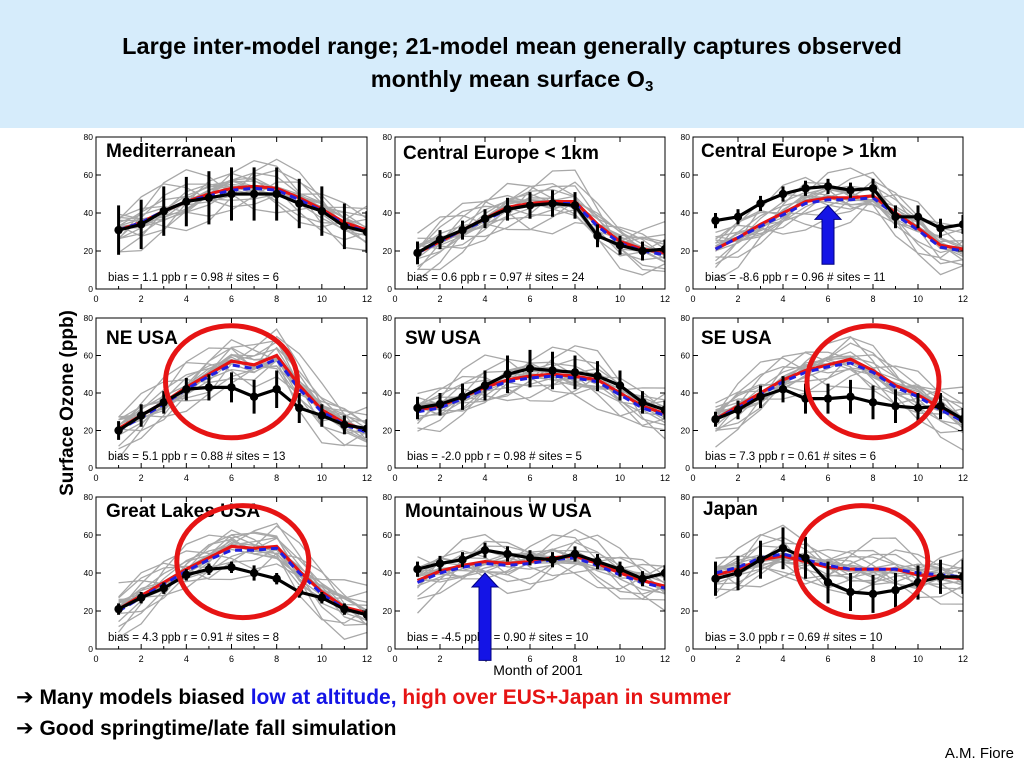 The height and width of the screenshot is (768, 1024). Describe the element at coordinates (795, 278) in the screenshot. I see `panel-stats: bias = -8.6 ppb r = 0.96 # sites = 11` at that location.